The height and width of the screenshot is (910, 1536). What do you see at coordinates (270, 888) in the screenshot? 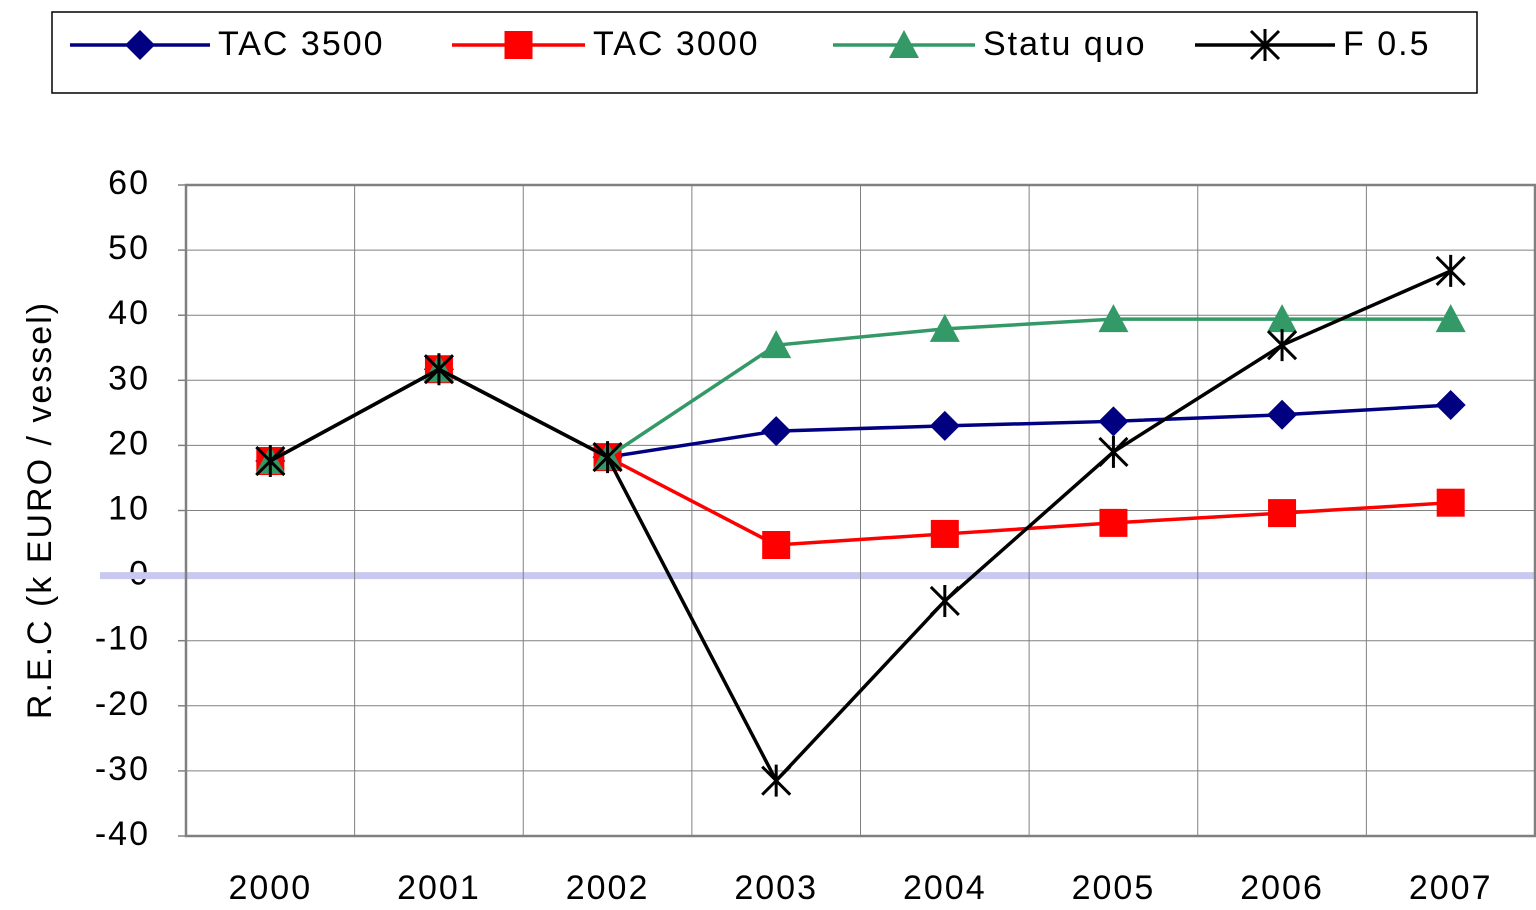
I see `x-tick-label: 2000` at bounding box center [270, 888].